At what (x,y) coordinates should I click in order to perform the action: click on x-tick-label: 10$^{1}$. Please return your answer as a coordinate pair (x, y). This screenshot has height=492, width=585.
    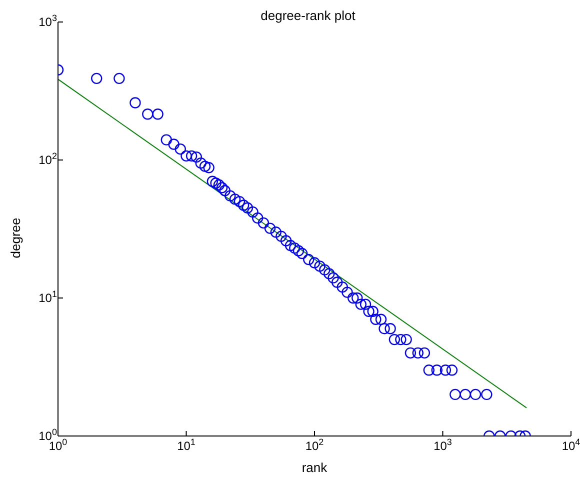
    Looking at the image, I should click on (186, 445).